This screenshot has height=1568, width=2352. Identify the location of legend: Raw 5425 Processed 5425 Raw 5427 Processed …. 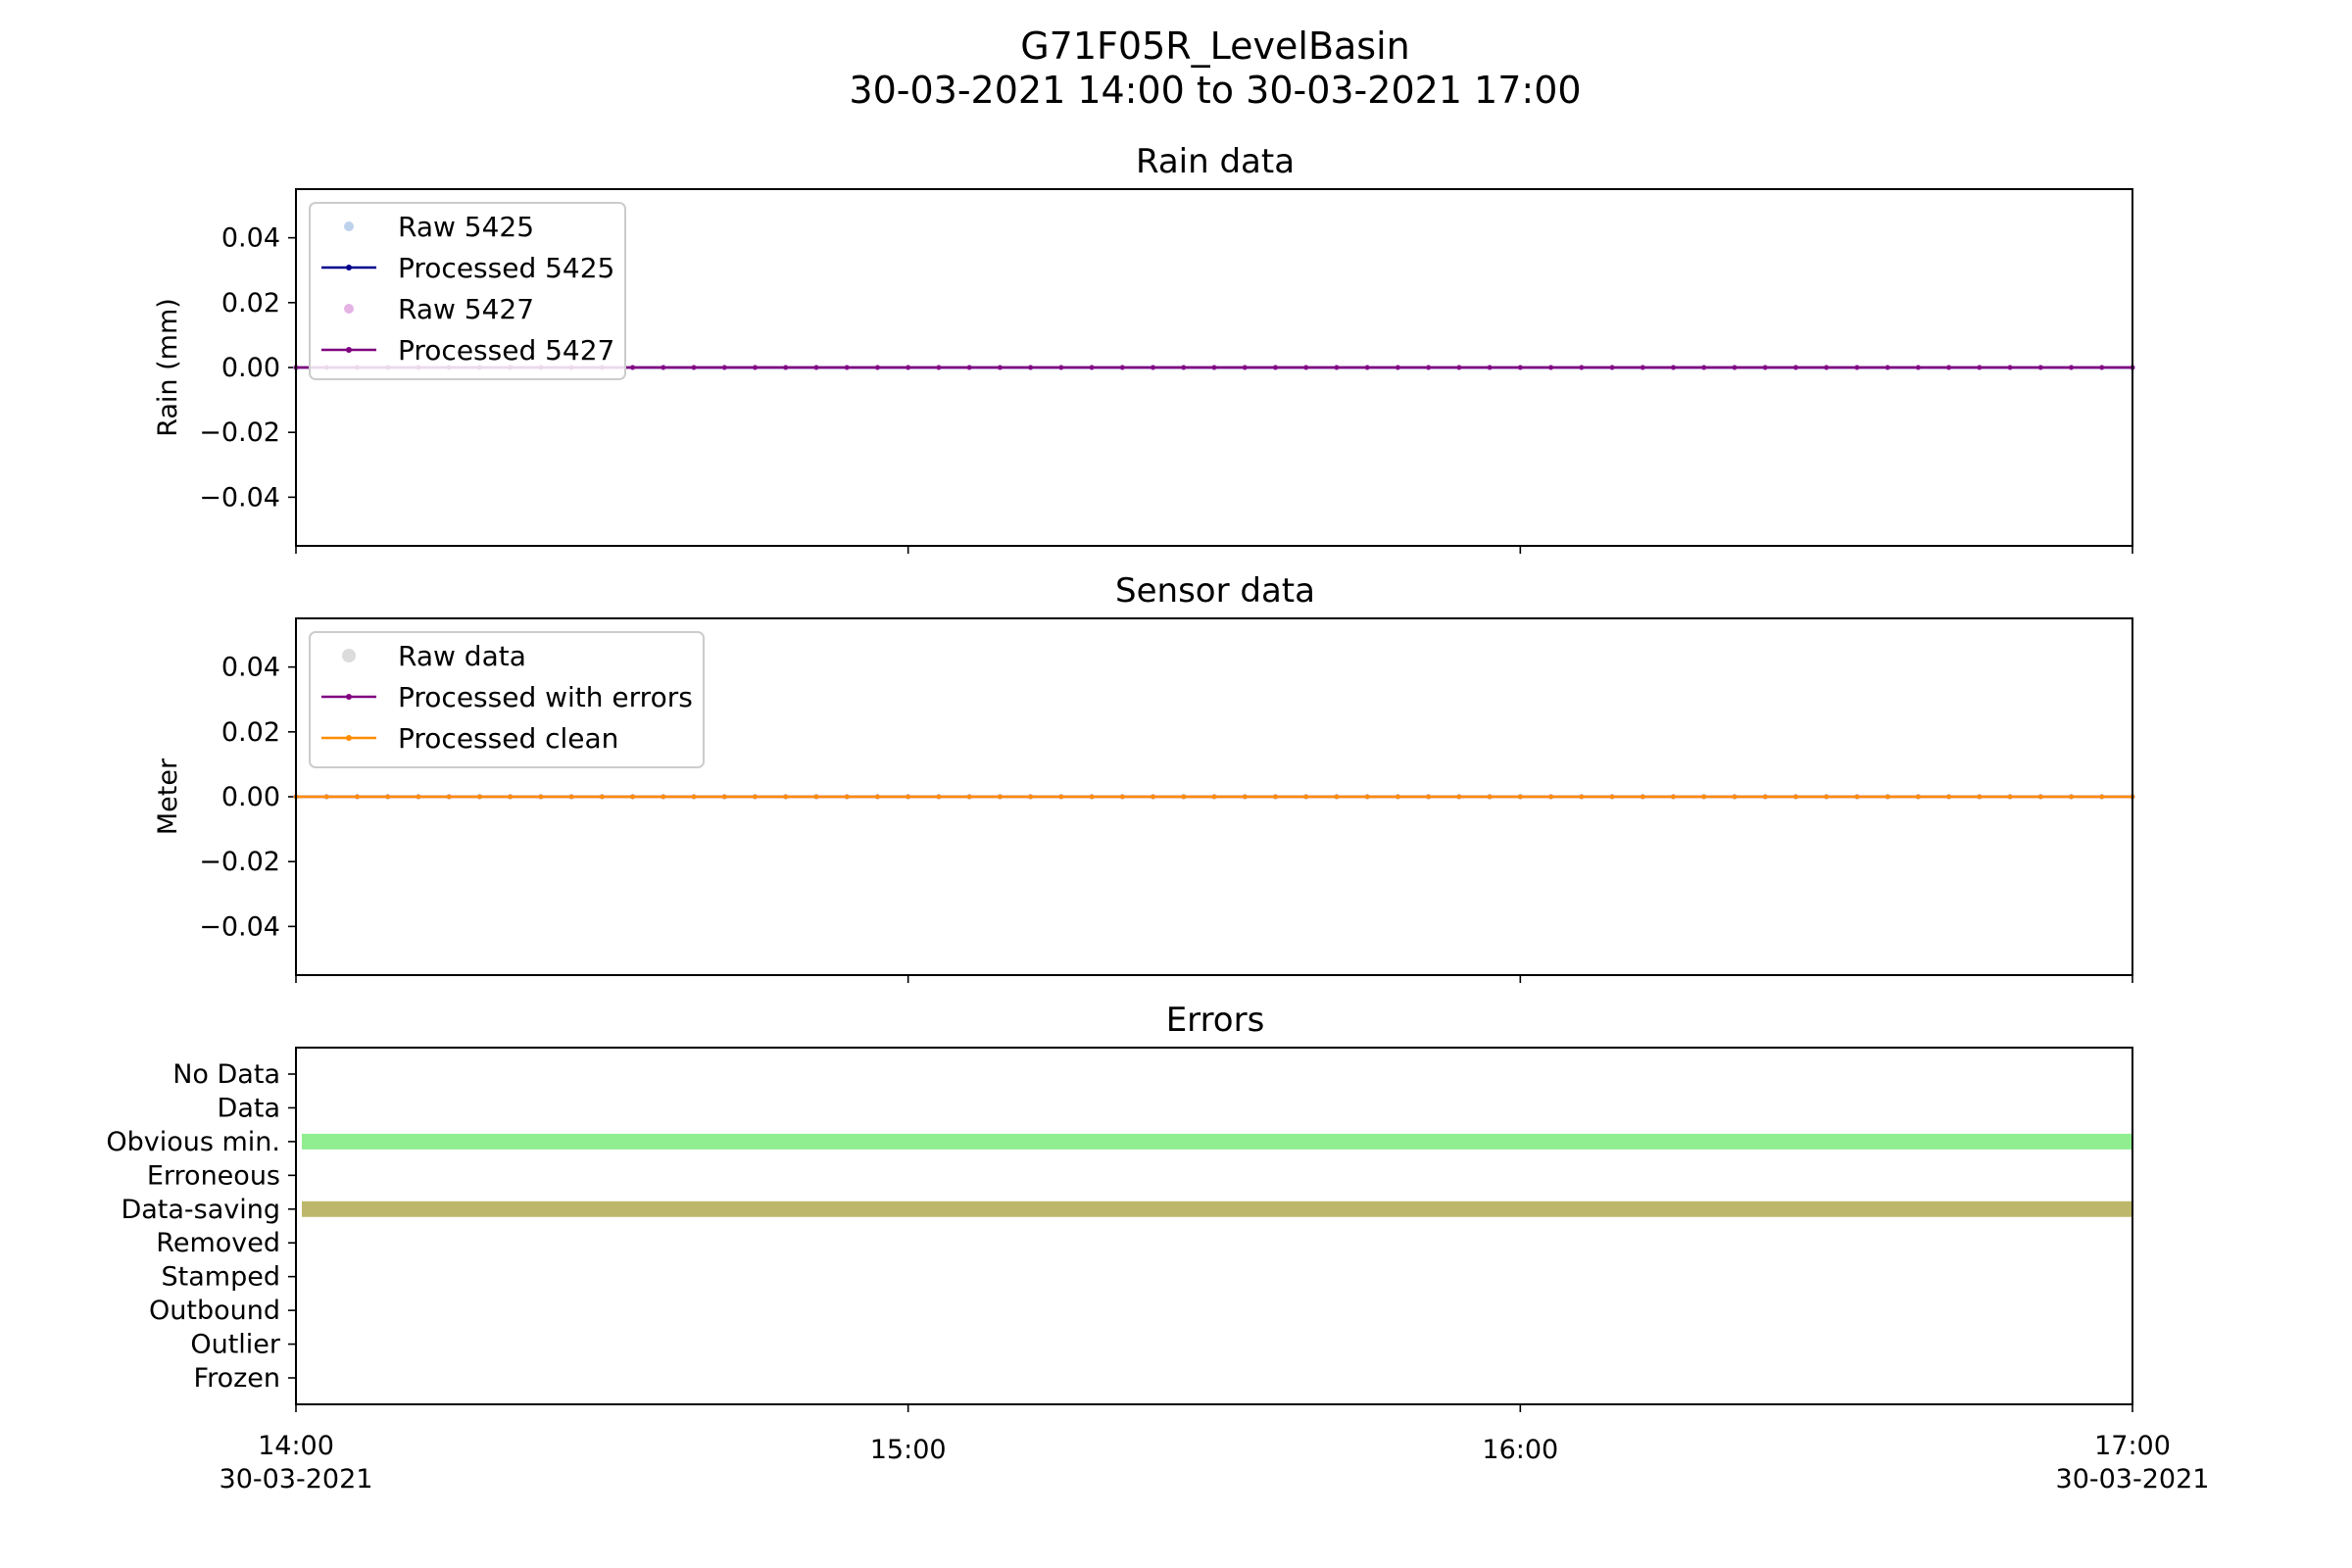
(467, 291).